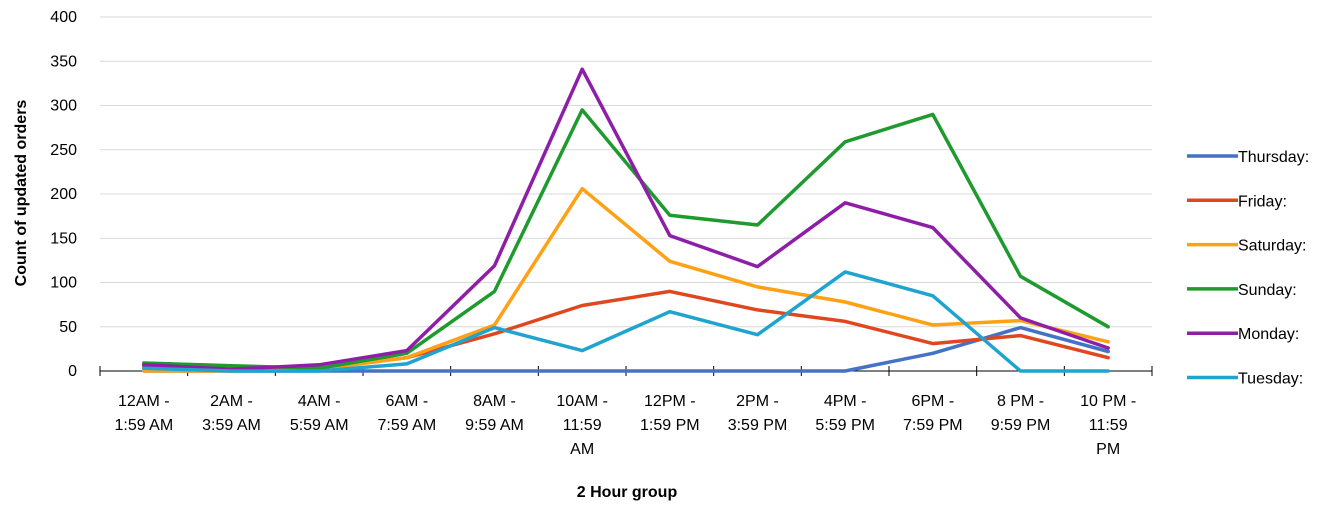  What do you see at coordinates (1248, 268) in the screenshot?
I see `legend: Thursday: Friday: Saturday: Sunday: Monday` at bounding box center [1248, 268].